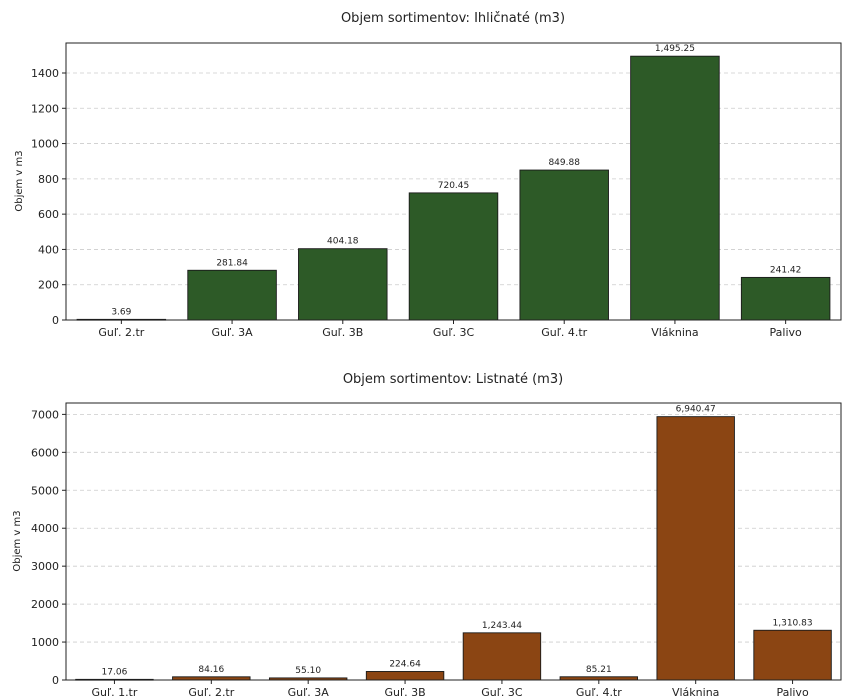 Image resolution: width=842 pixels, height=699 pixels. Describe the element at coordinates (115, 672) in the screenshot. I see `data-label: 17.06` at that location.